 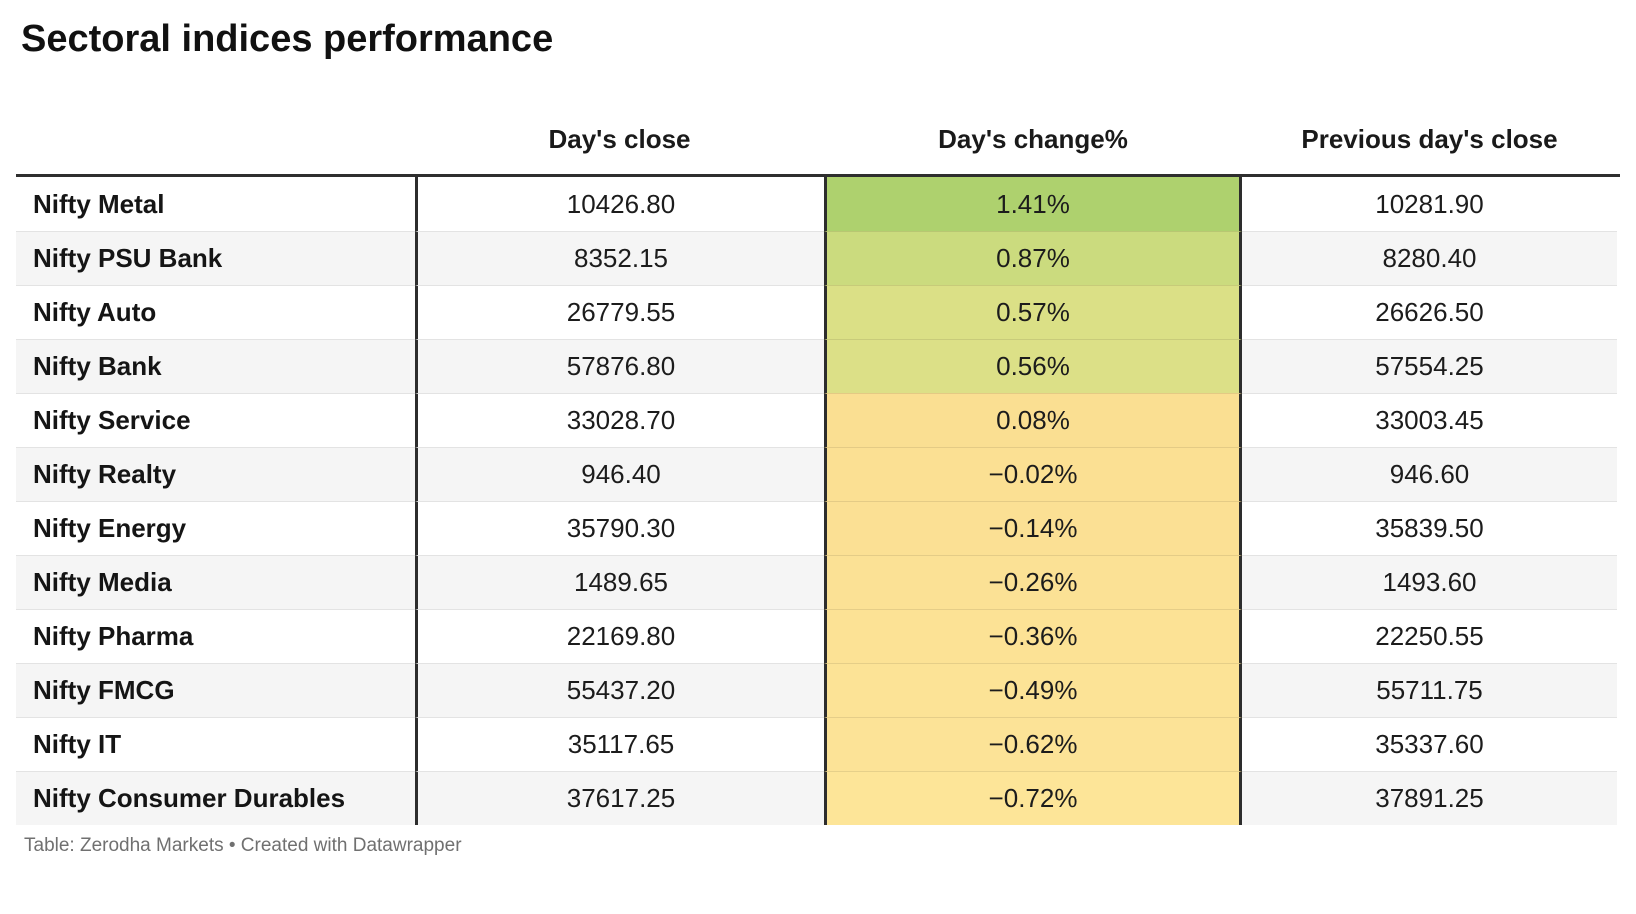 I want to click on days-close-value: 1489.65, so click(x=619, y=582).